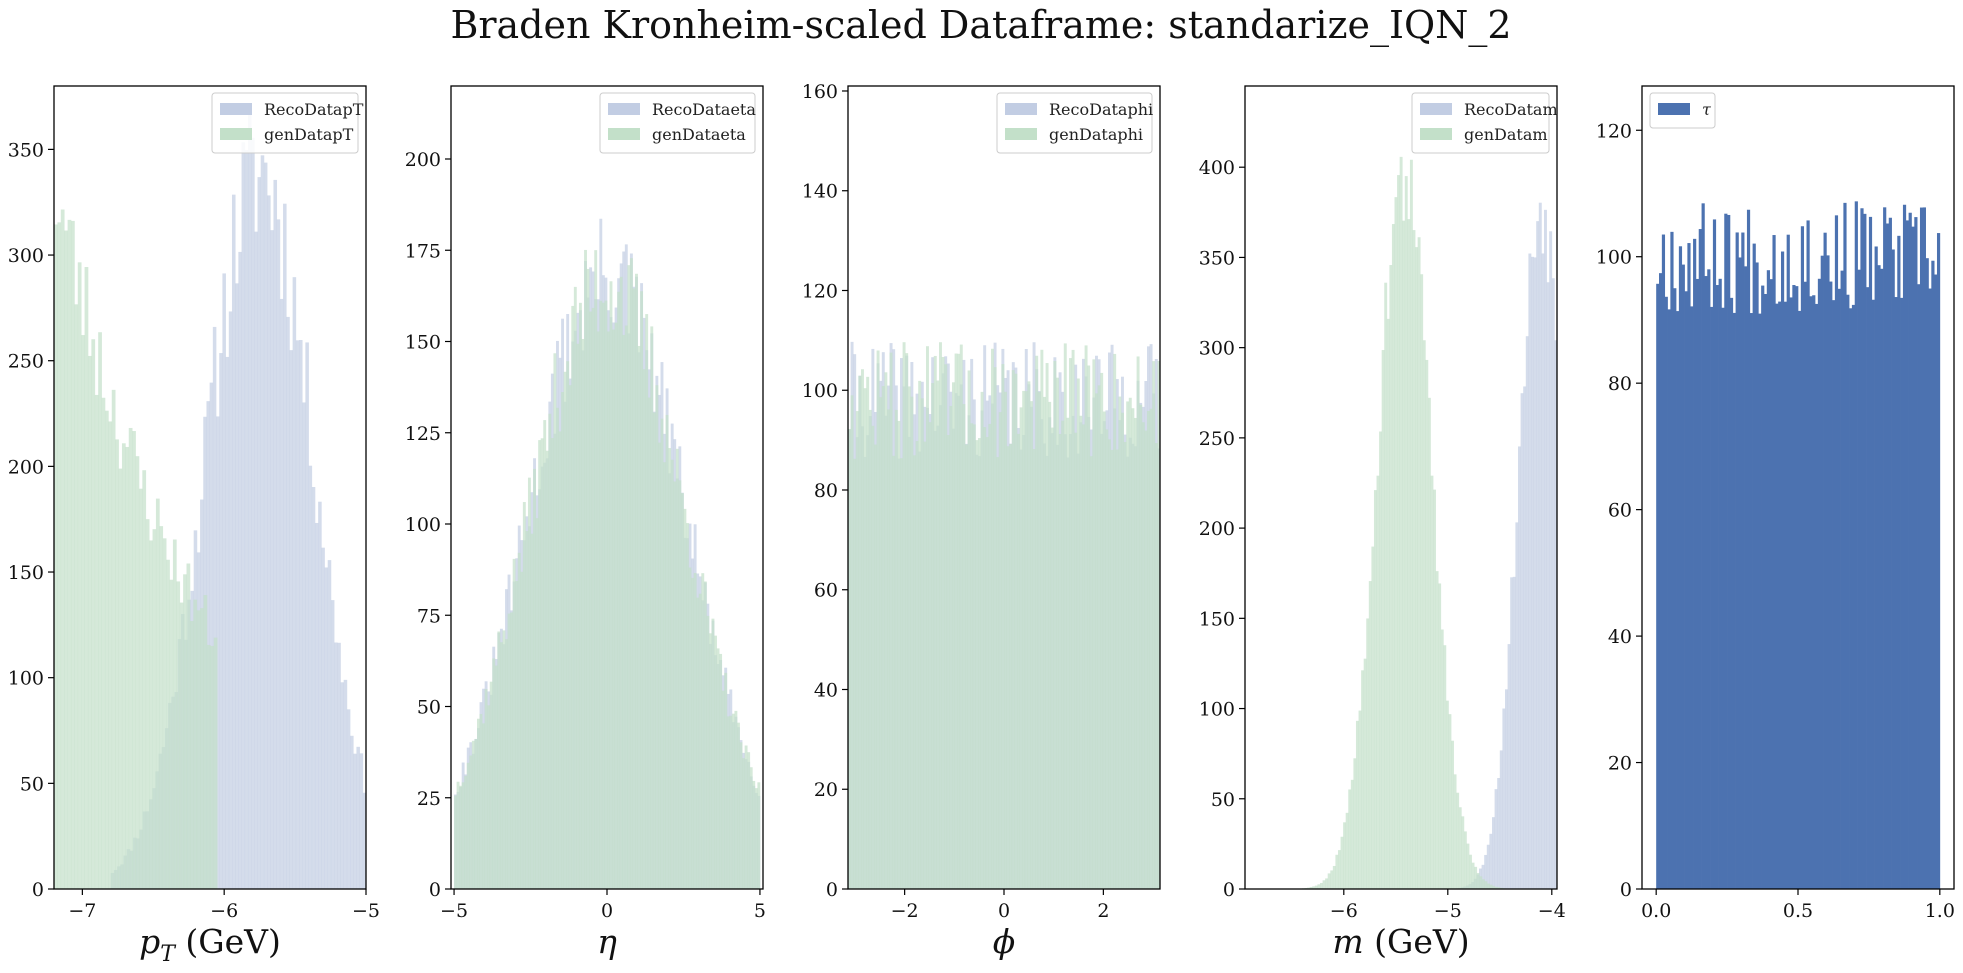 This screenshot has width=1963, height=973. What do you see at coordinates (1552, 911) in the screenshot?
I see `x-tick-label: −4` at bounding box center [1552, 911].